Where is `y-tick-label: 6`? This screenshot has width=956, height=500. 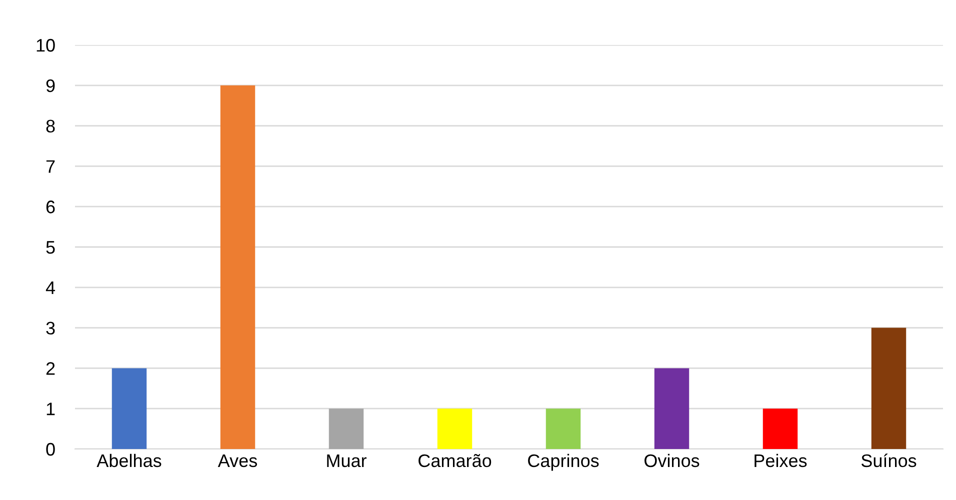
y-tick-label: 6 is located at coordinates (50, 207).